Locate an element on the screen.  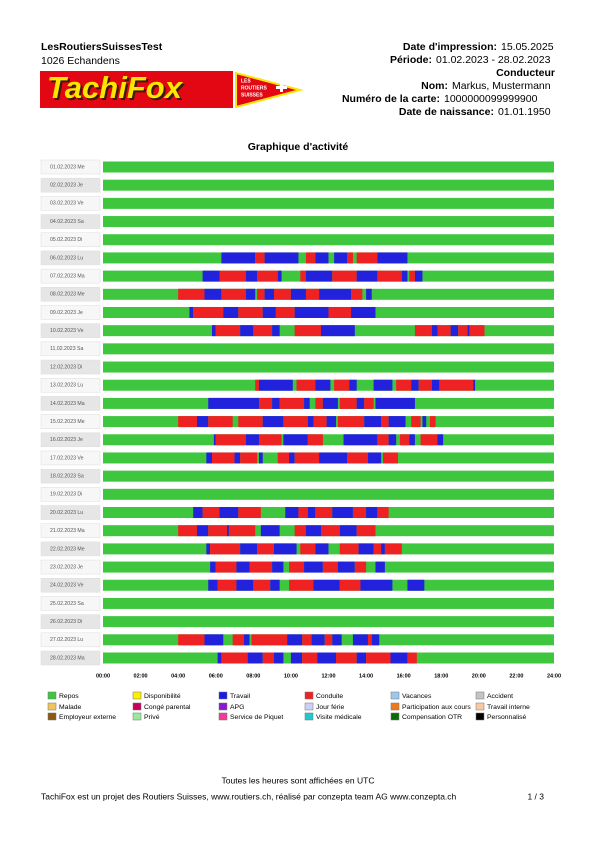
logo-badge-line: LES is located at coordinates (246, 81).